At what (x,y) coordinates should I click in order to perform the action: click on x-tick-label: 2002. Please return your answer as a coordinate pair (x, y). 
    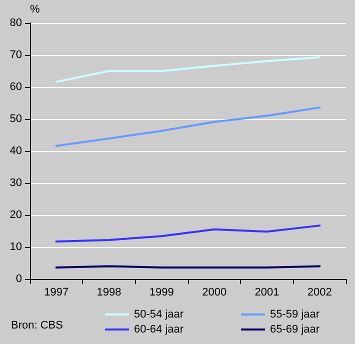
    Looking at the image, I should click on (319, 292).